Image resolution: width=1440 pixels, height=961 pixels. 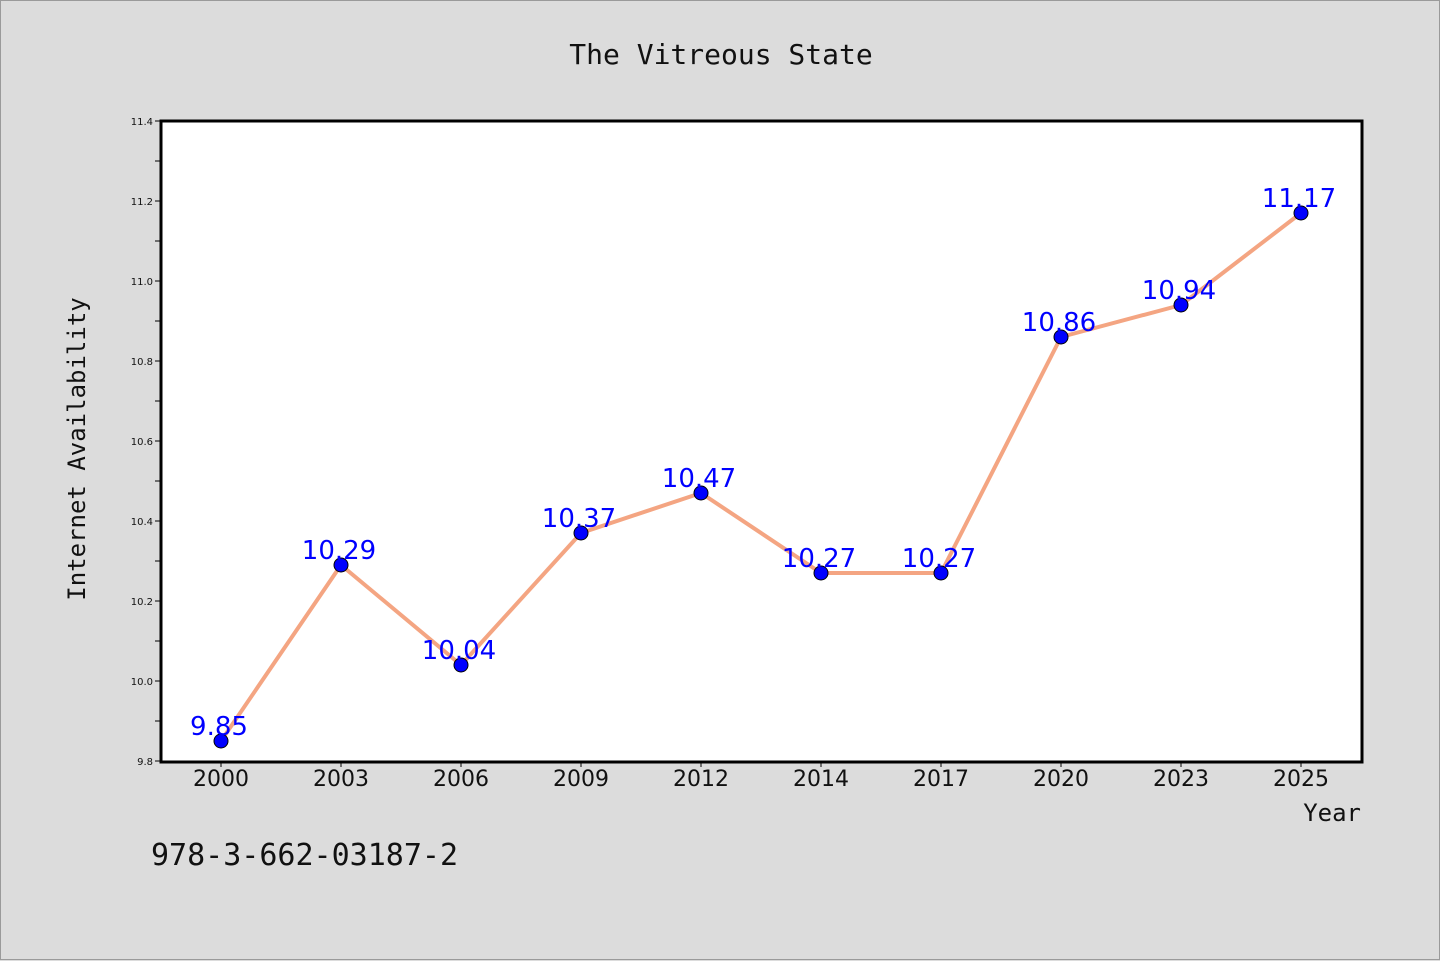 I want to click on x-tick-label: 2014, so click(x=821, y=779).